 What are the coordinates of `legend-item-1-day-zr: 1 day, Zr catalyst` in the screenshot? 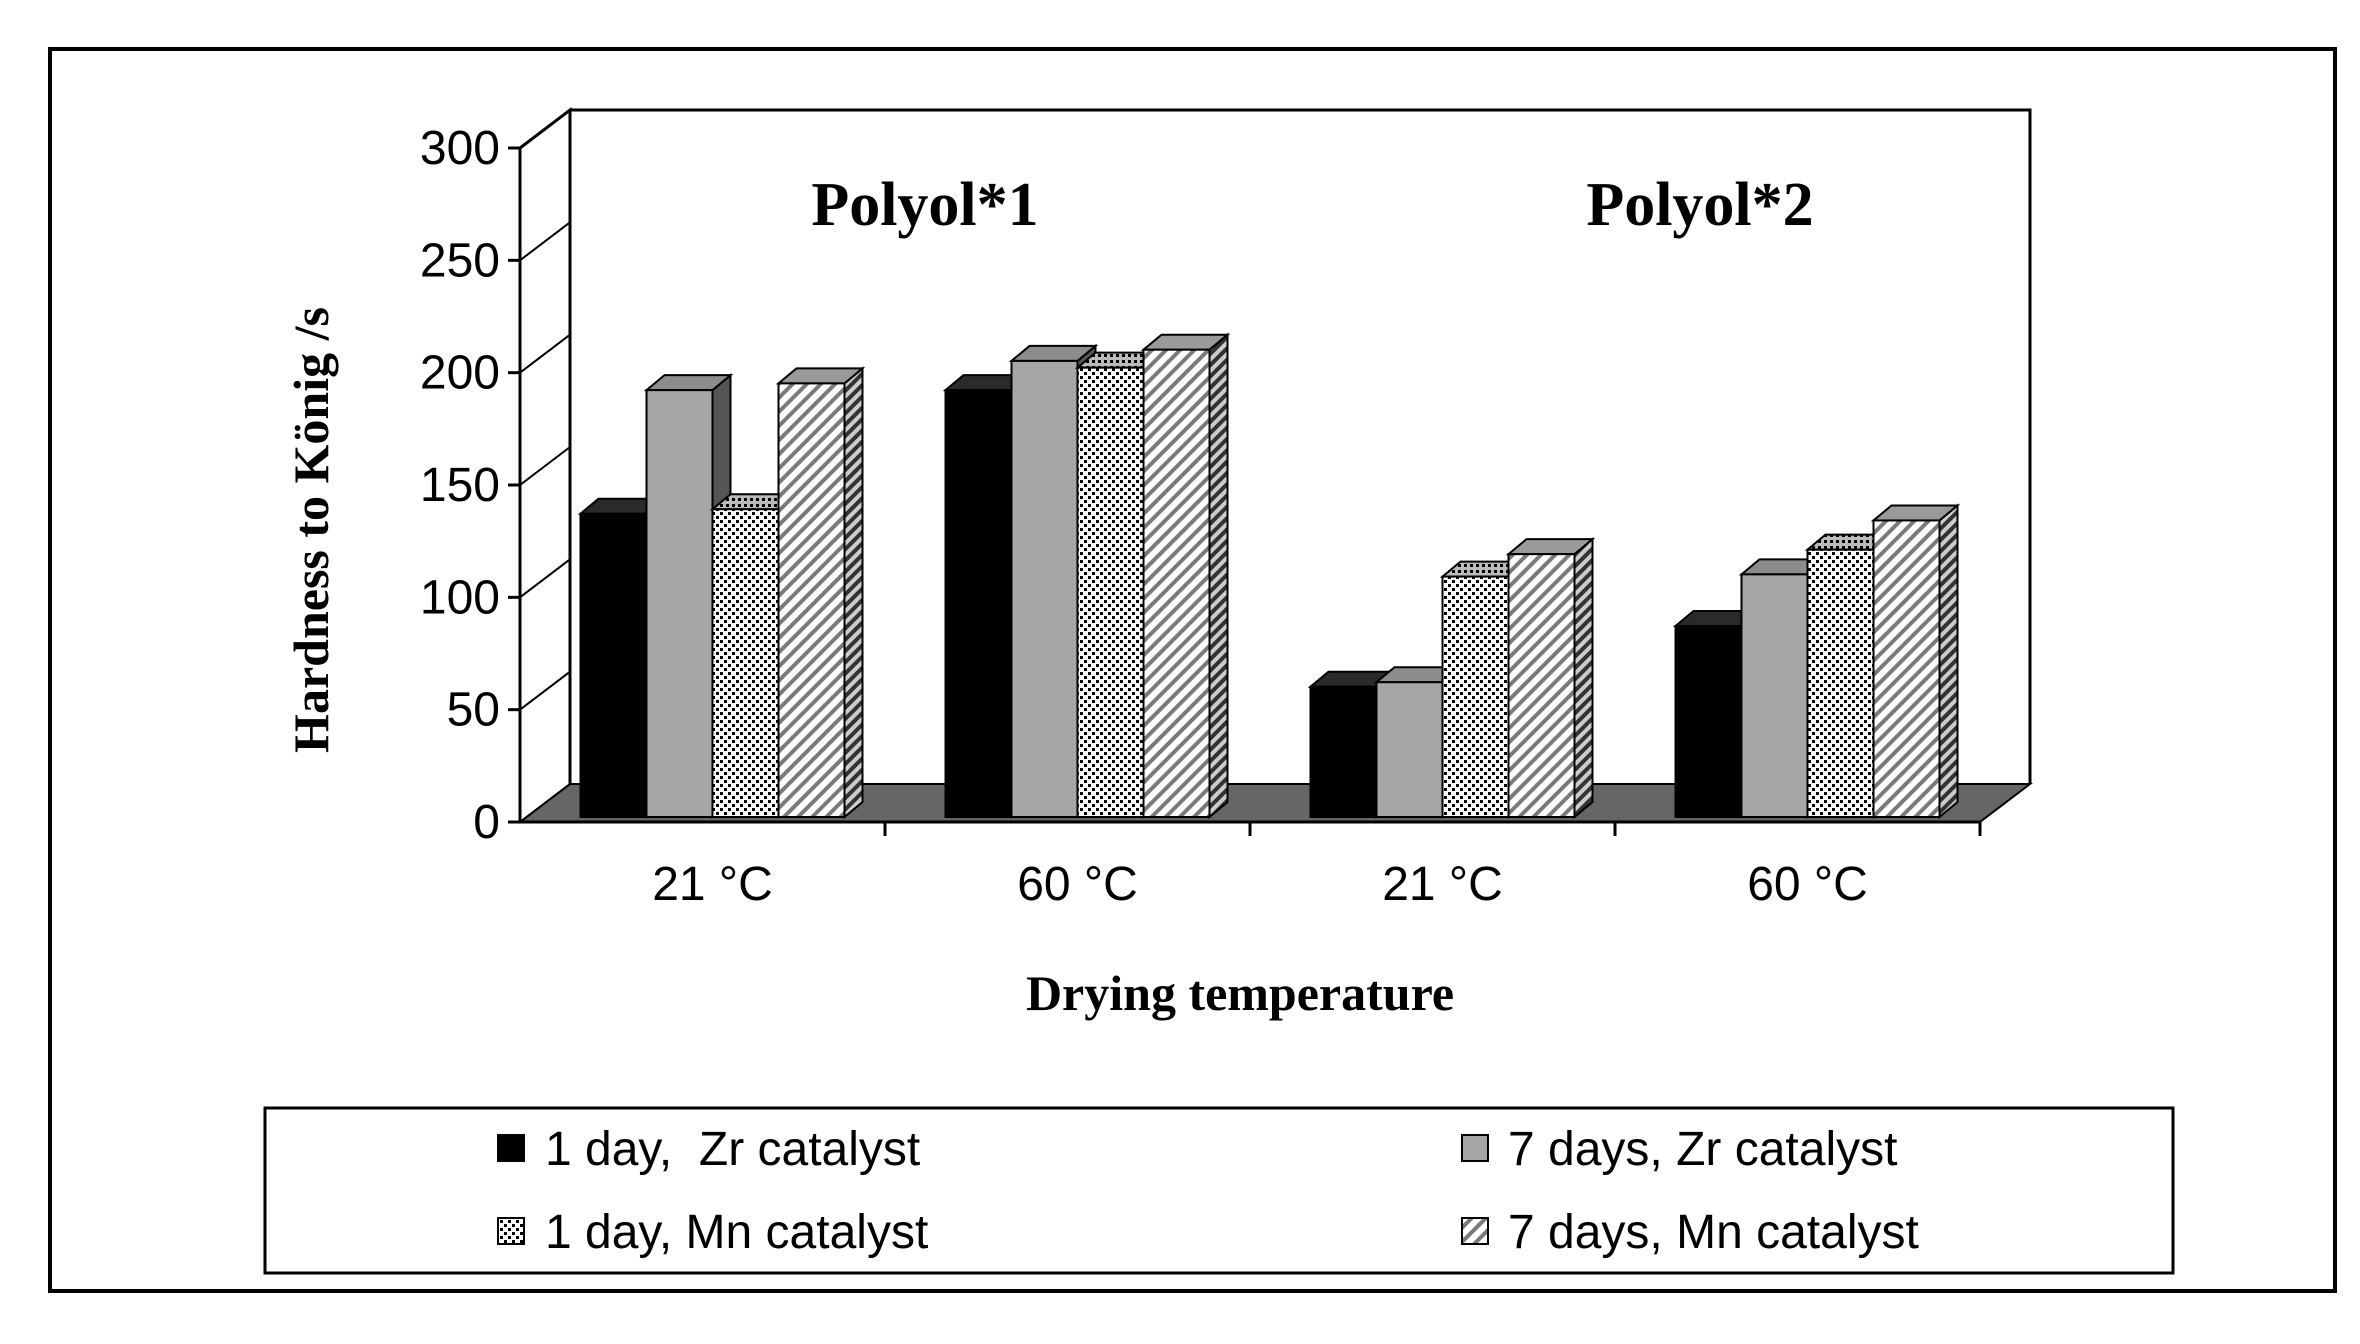 It's located at (708, 1149).